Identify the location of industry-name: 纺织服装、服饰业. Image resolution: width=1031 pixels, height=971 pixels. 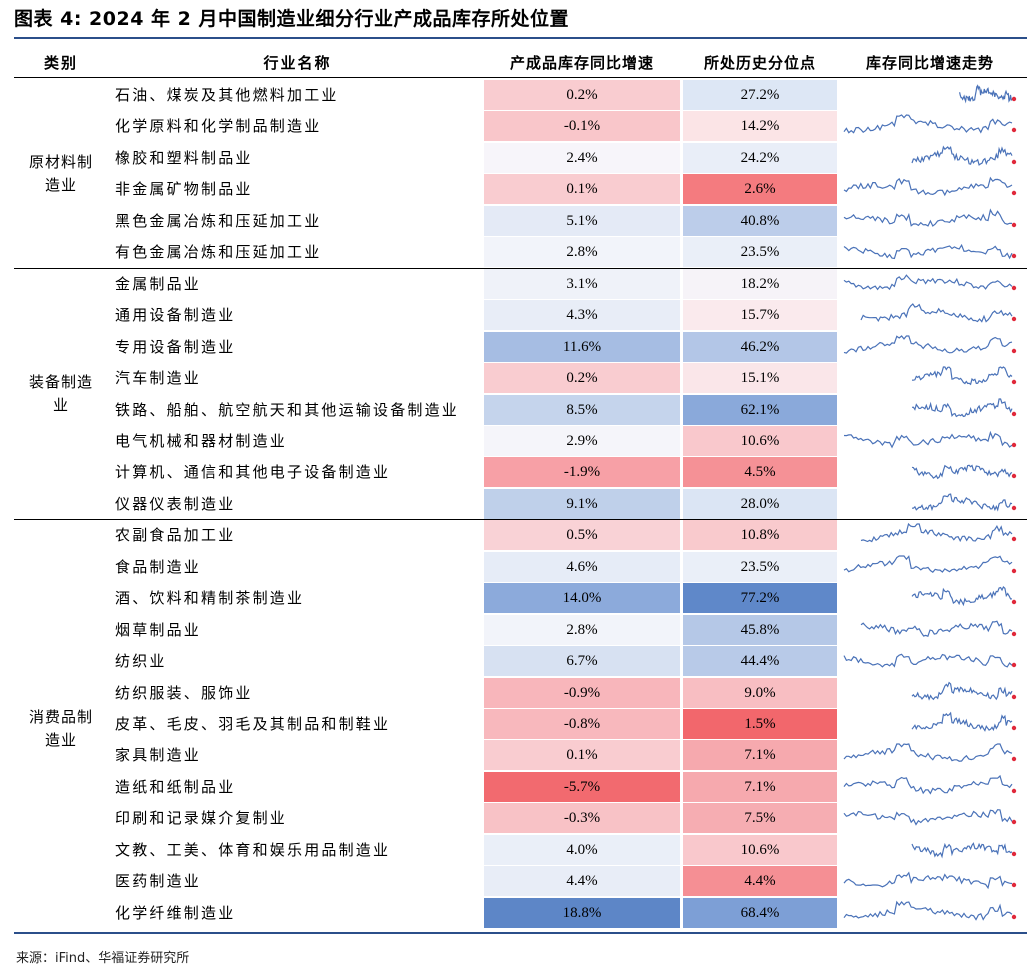
(184, 693).